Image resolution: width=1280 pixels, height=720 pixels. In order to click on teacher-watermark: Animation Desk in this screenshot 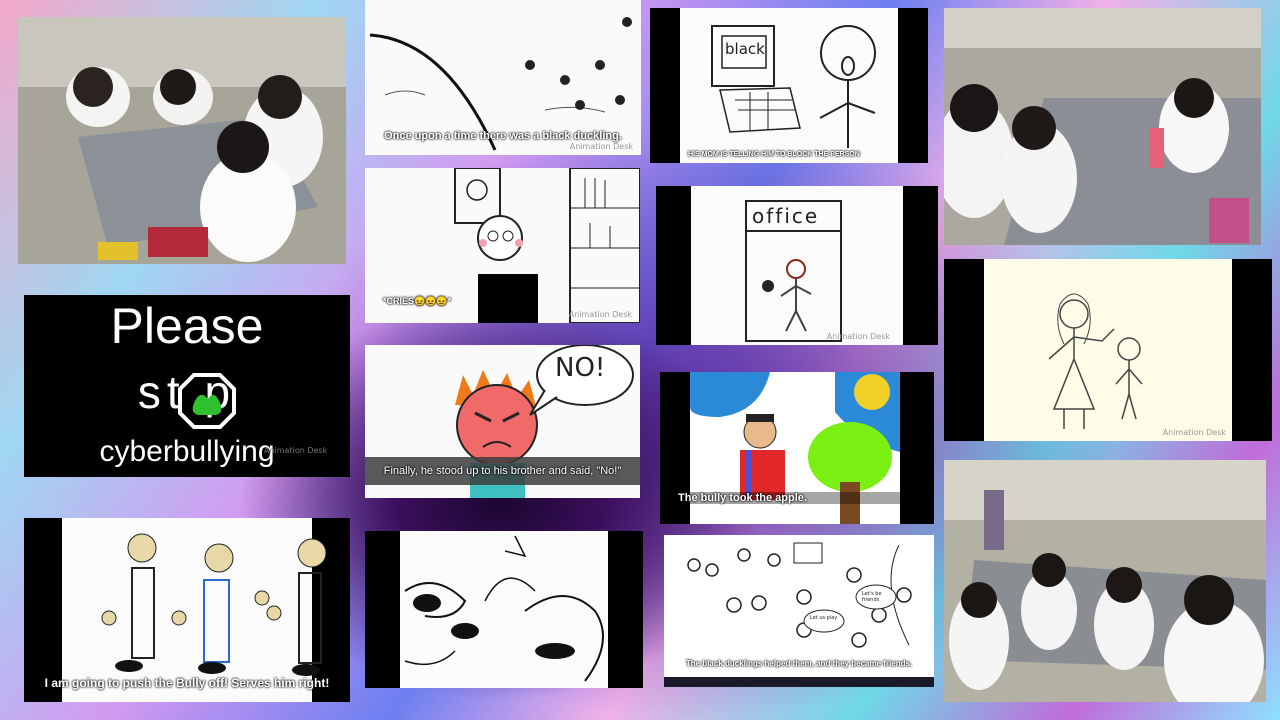, I will do `click(1194, 432)`.